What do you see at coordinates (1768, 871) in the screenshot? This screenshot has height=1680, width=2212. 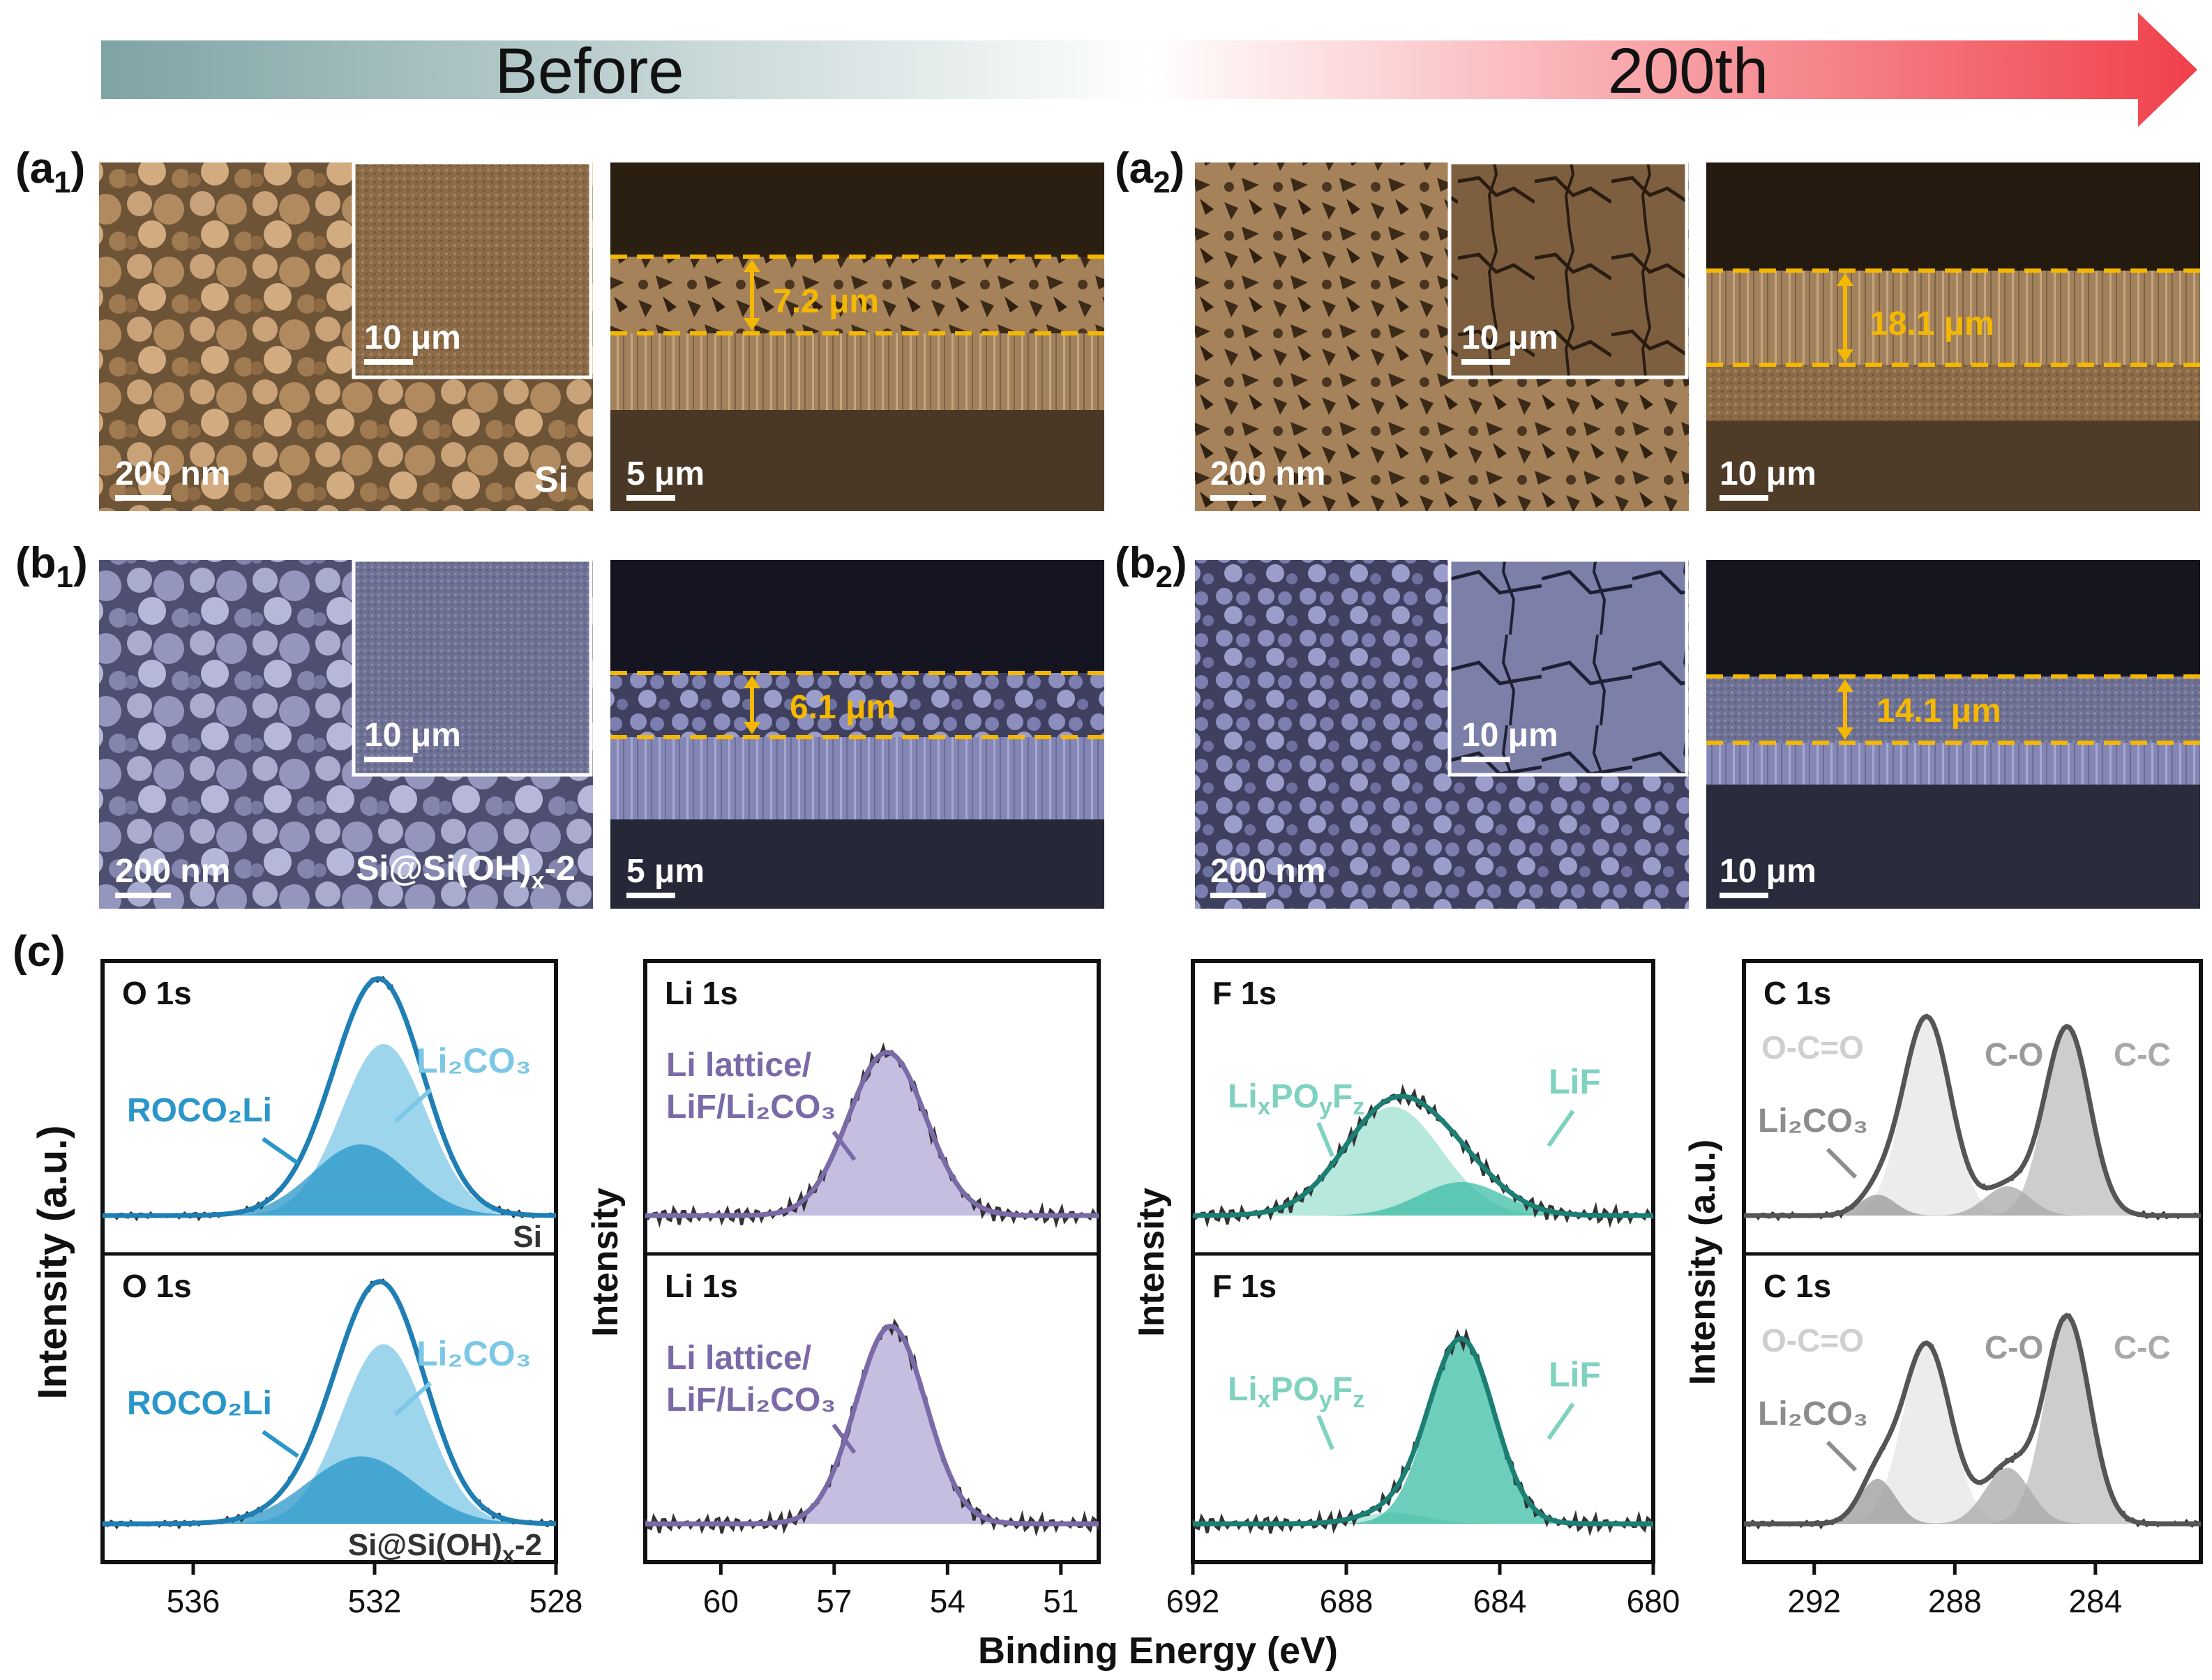 I see `cross-scale-b2: 10 μm` at bounding box center [1768, 871].